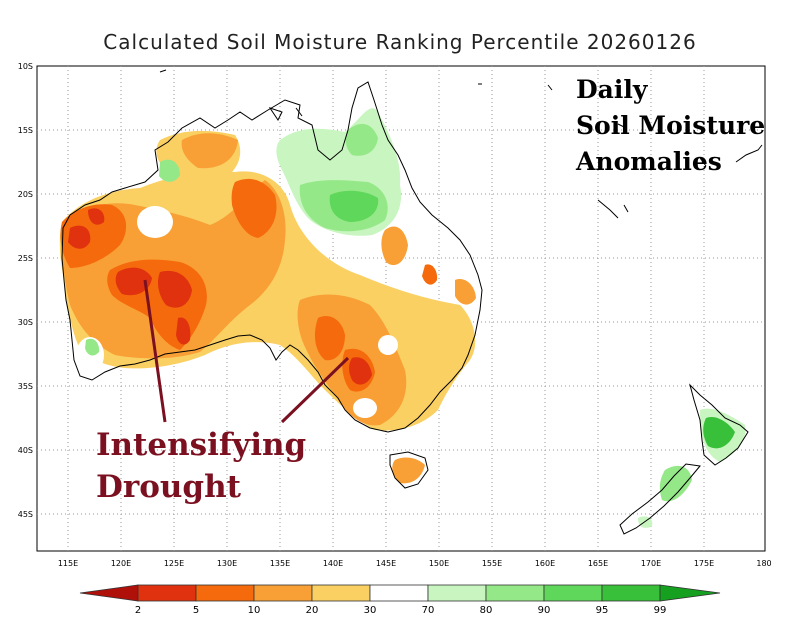 The width and height of the screenshot is (800, 618). I want to click on drought-line-2: Drought, so click(168, 487).